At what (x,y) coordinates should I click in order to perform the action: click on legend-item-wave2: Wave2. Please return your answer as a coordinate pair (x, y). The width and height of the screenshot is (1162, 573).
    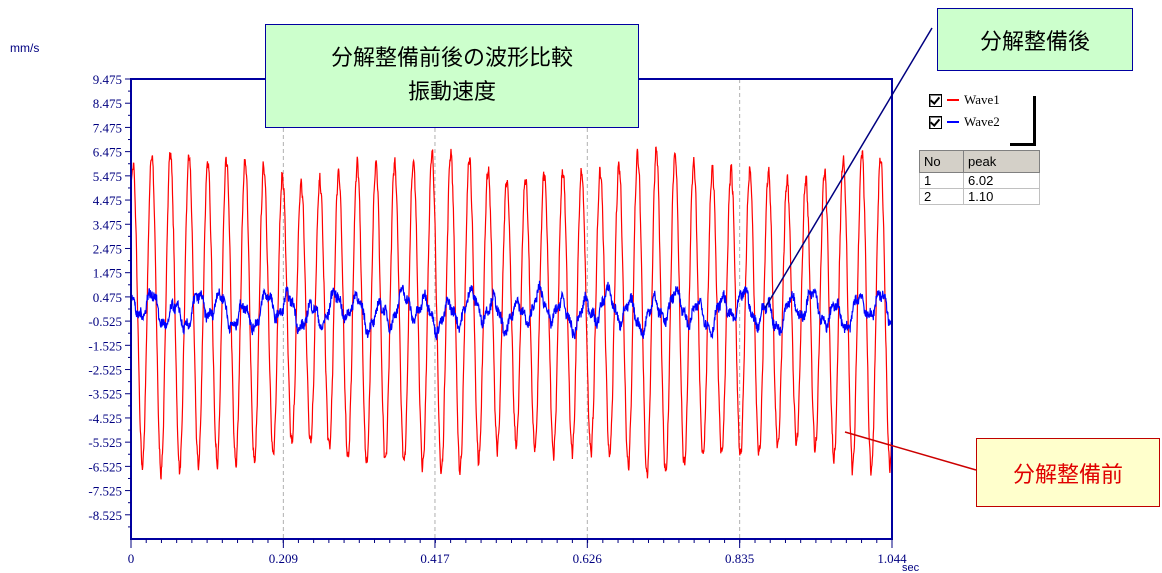
    Looking at the image, I should click on (964, 122).